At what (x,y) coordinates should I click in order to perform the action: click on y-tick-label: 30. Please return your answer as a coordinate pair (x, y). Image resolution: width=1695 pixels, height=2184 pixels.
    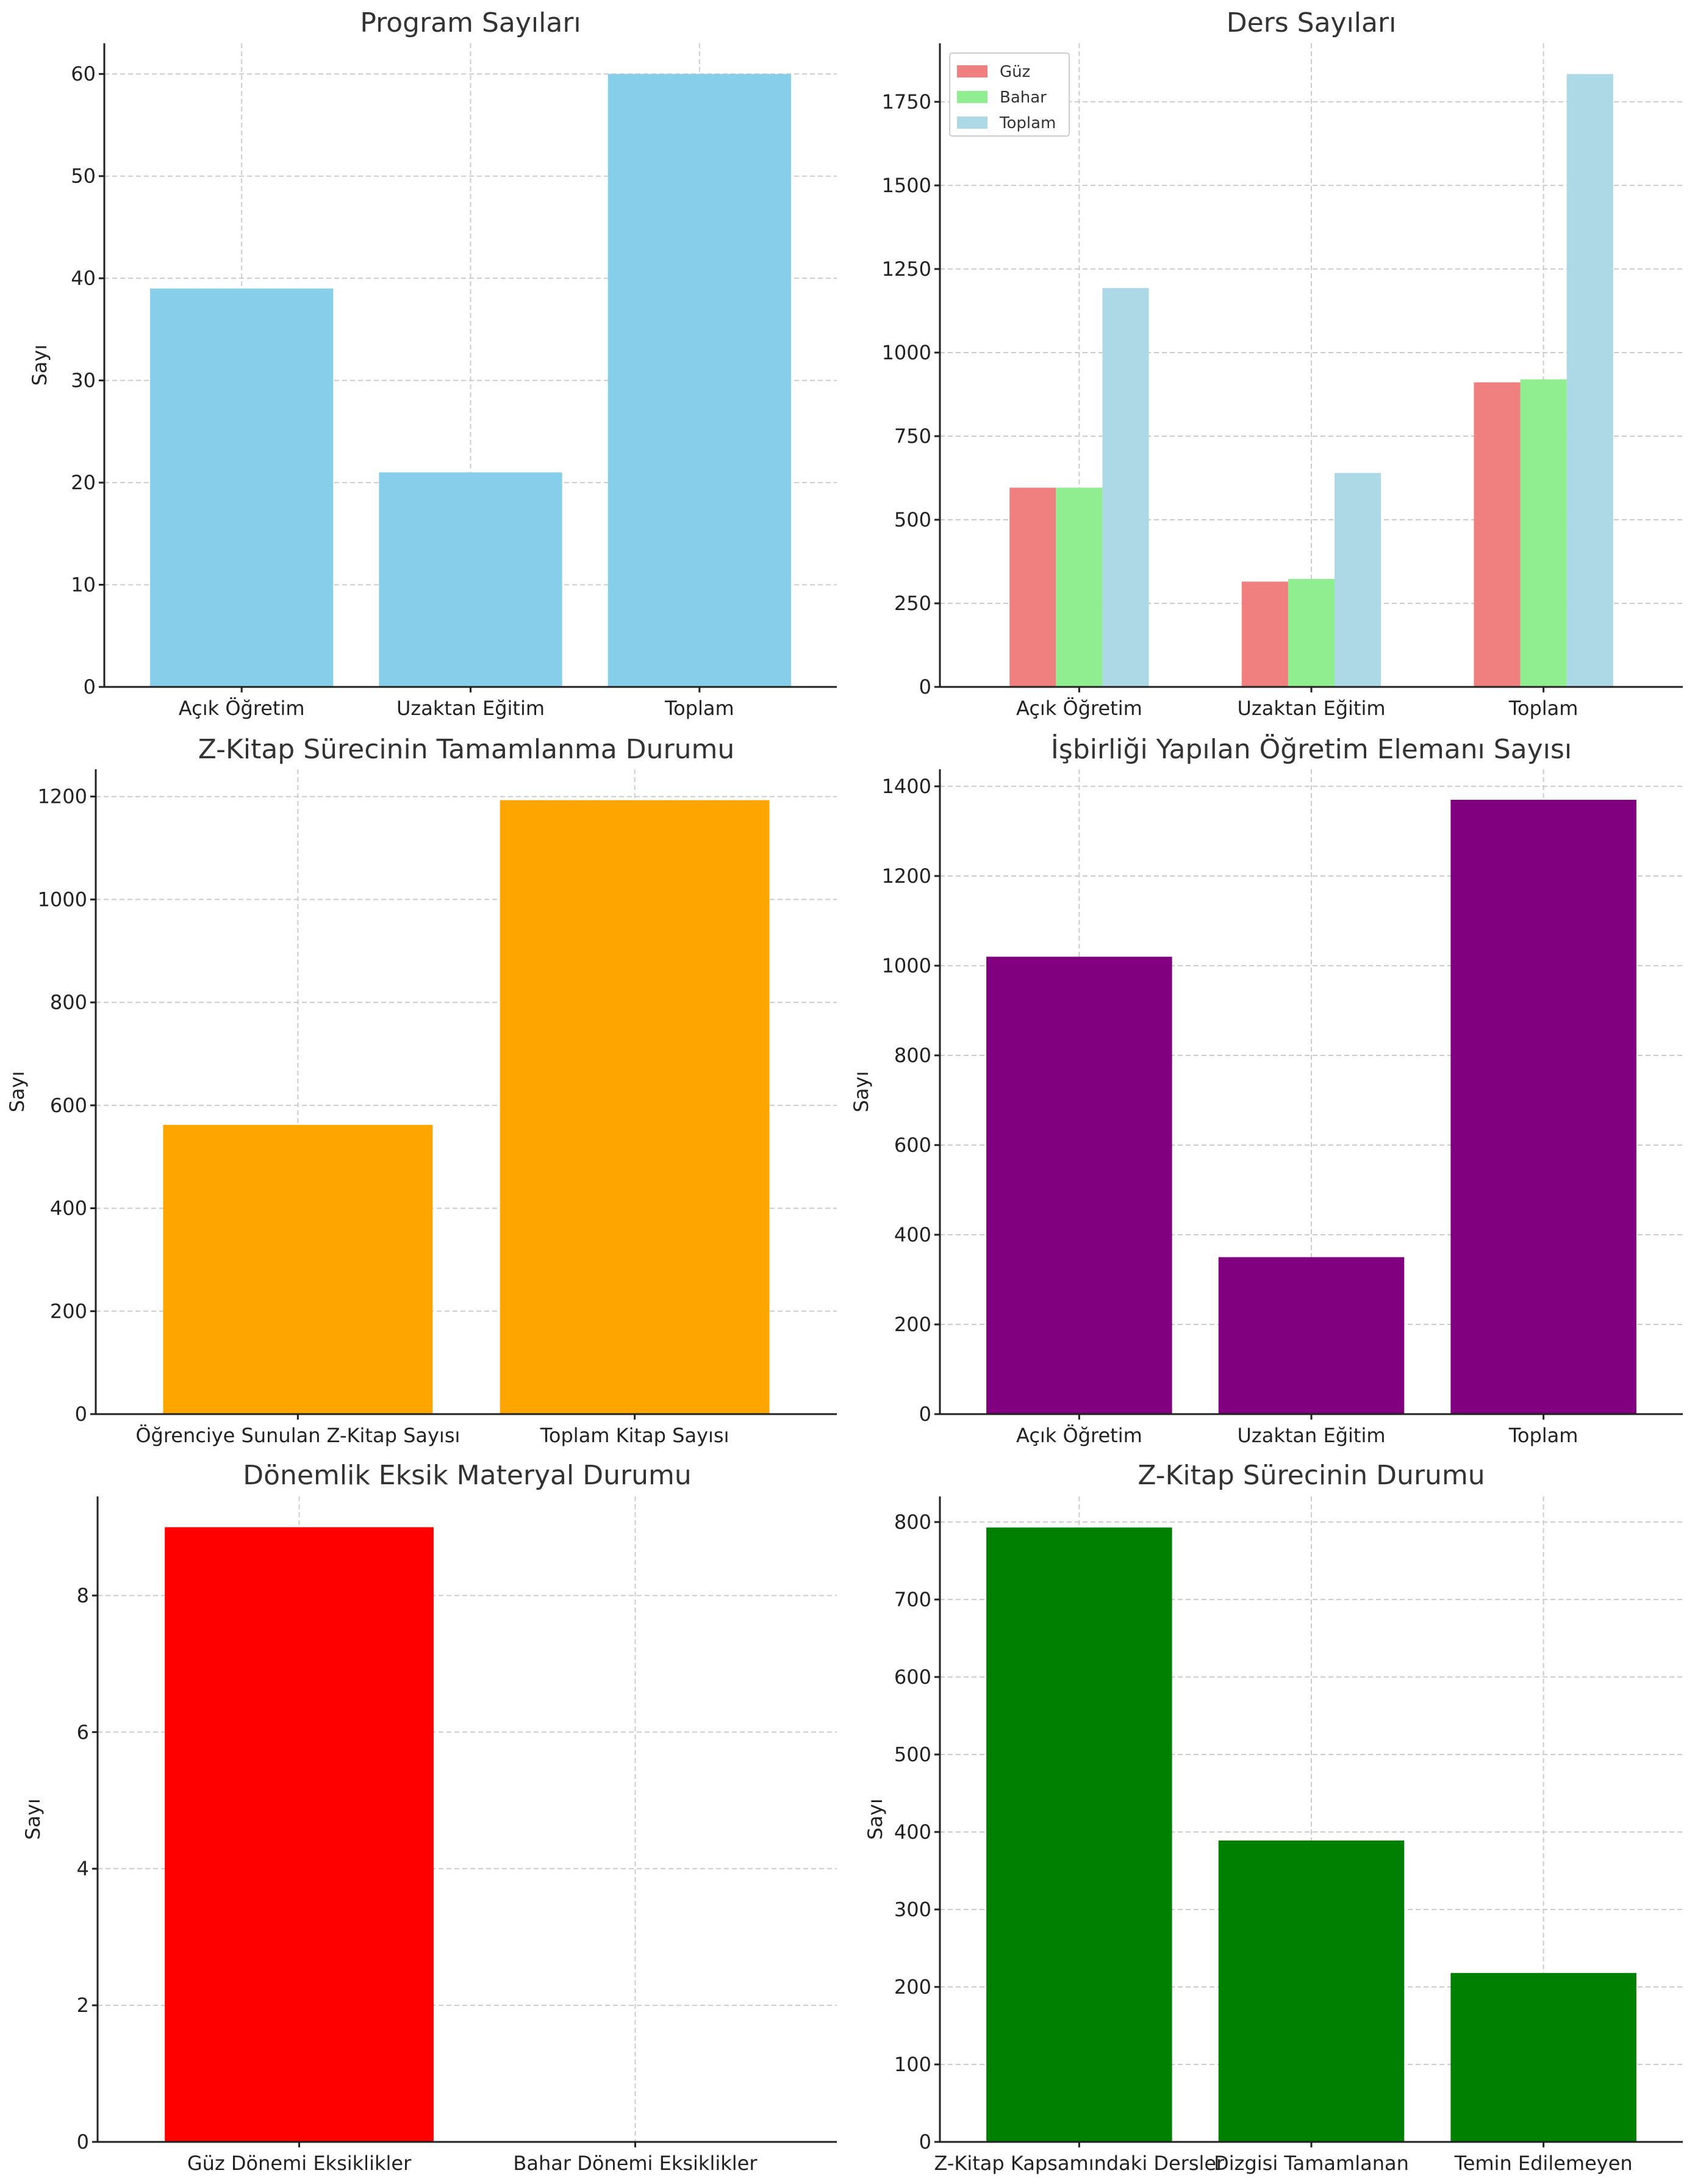
    Looking at the image, I should click on (83, 380).